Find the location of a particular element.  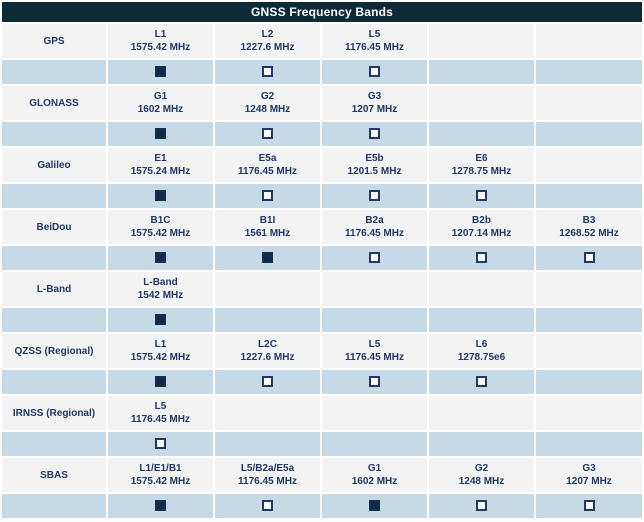

system-name: QZSS (Regional) is located at coordinates (54, 351).